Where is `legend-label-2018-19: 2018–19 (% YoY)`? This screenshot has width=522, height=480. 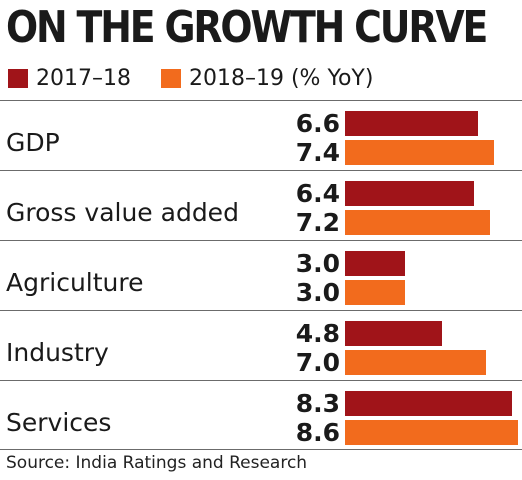
legend-label-2018-19: 2018–19 (% YoY) is located at coordinates (281, 78).